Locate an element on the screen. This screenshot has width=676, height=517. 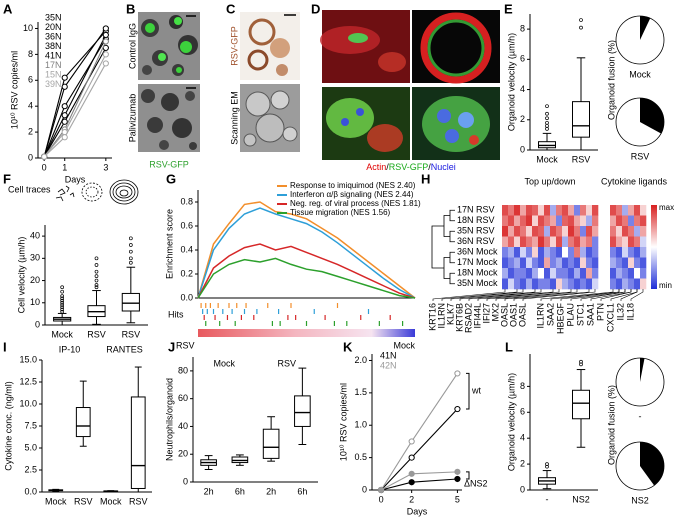
y-tick-label: 10 is located at coordinates (35, 302).